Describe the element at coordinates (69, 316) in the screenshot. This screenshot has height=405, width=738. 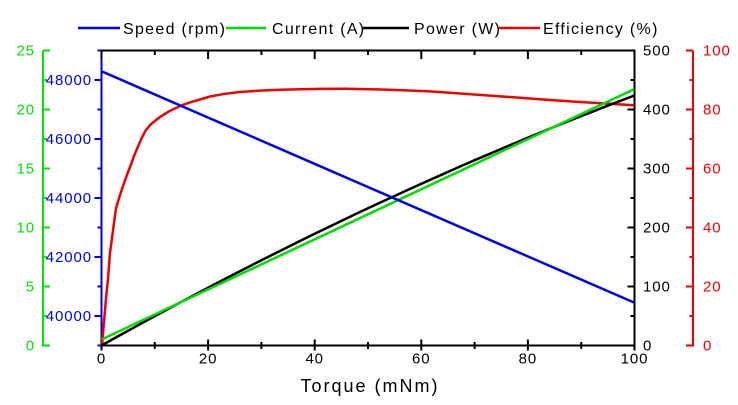
I see `svg-text: 40000` at that location.